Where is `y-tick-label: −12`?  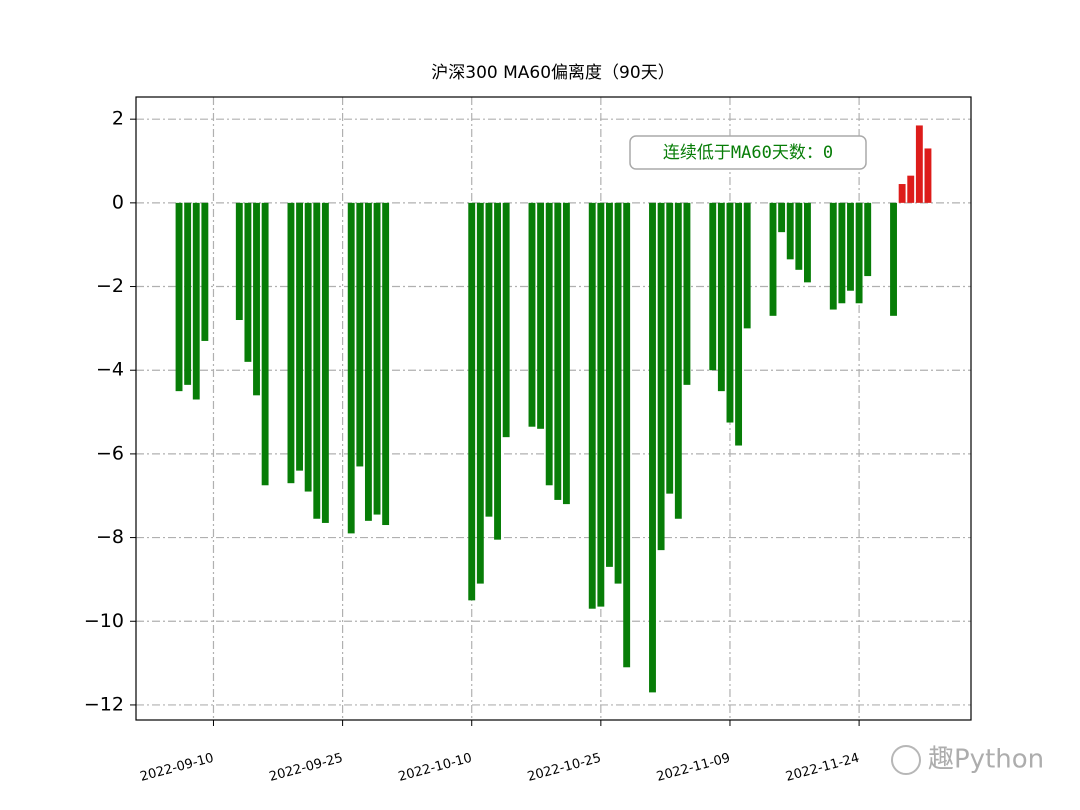
y-tick-label: −12 is located at coordinates (104, 704).